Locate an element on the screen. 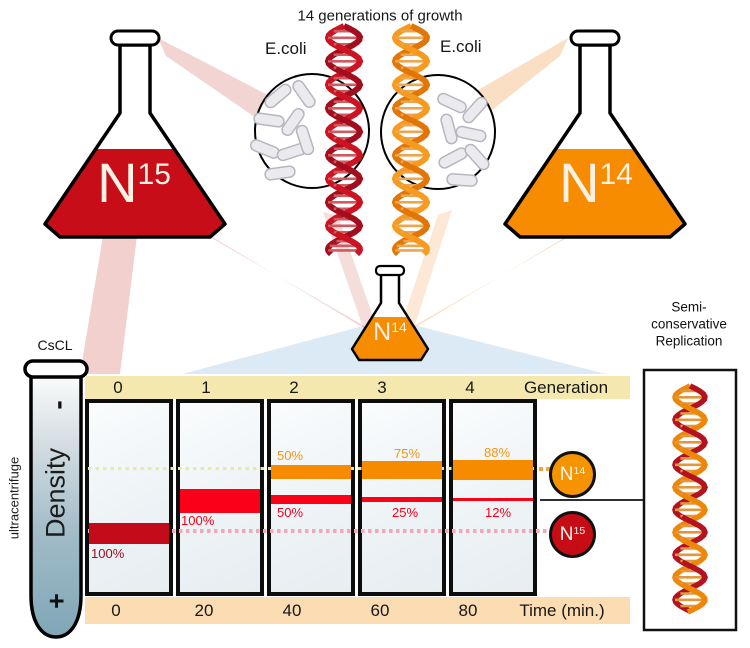 This screenshot has height=648, width=750. cscl-label: CsCL is located at coordinates (55, 345).